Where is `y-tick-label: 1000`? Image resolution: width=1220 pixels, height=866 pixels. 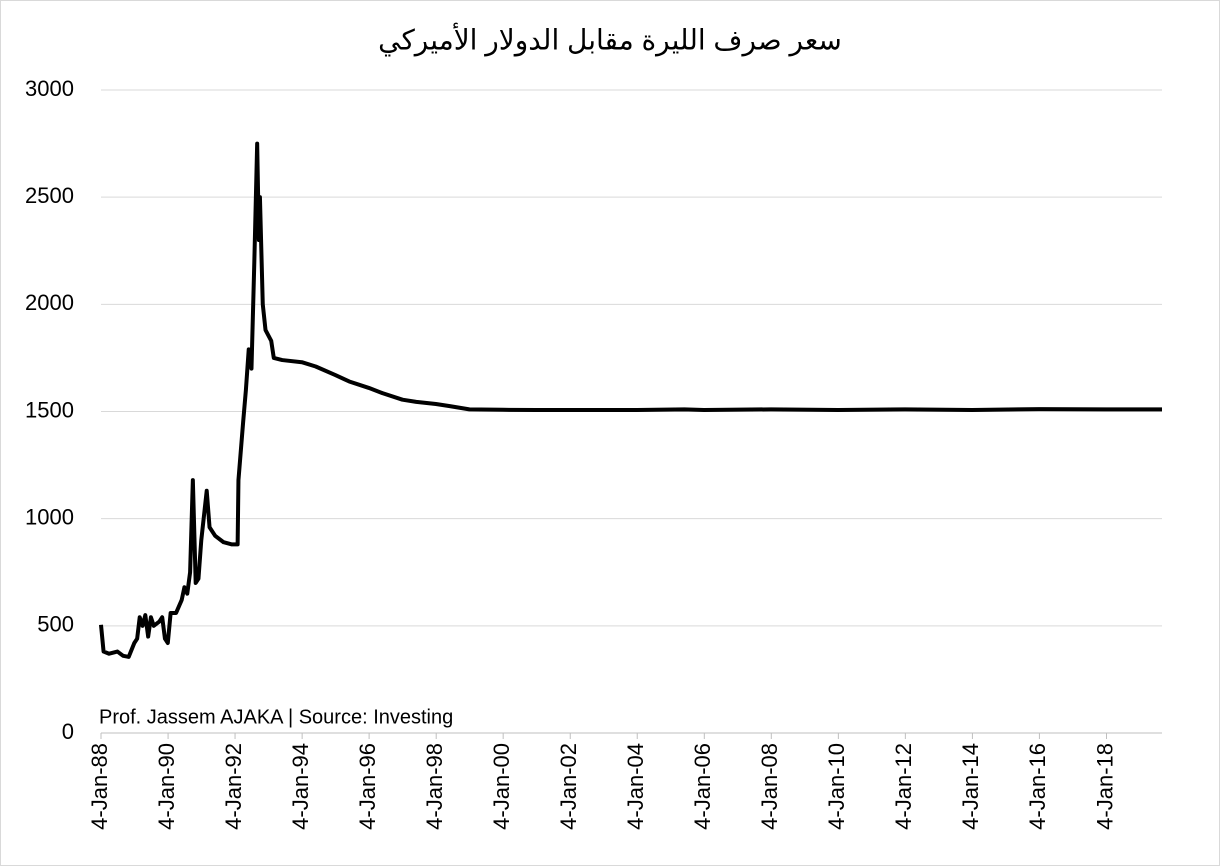 y-tick-label: 1000 is located at coordinates (49, 516).